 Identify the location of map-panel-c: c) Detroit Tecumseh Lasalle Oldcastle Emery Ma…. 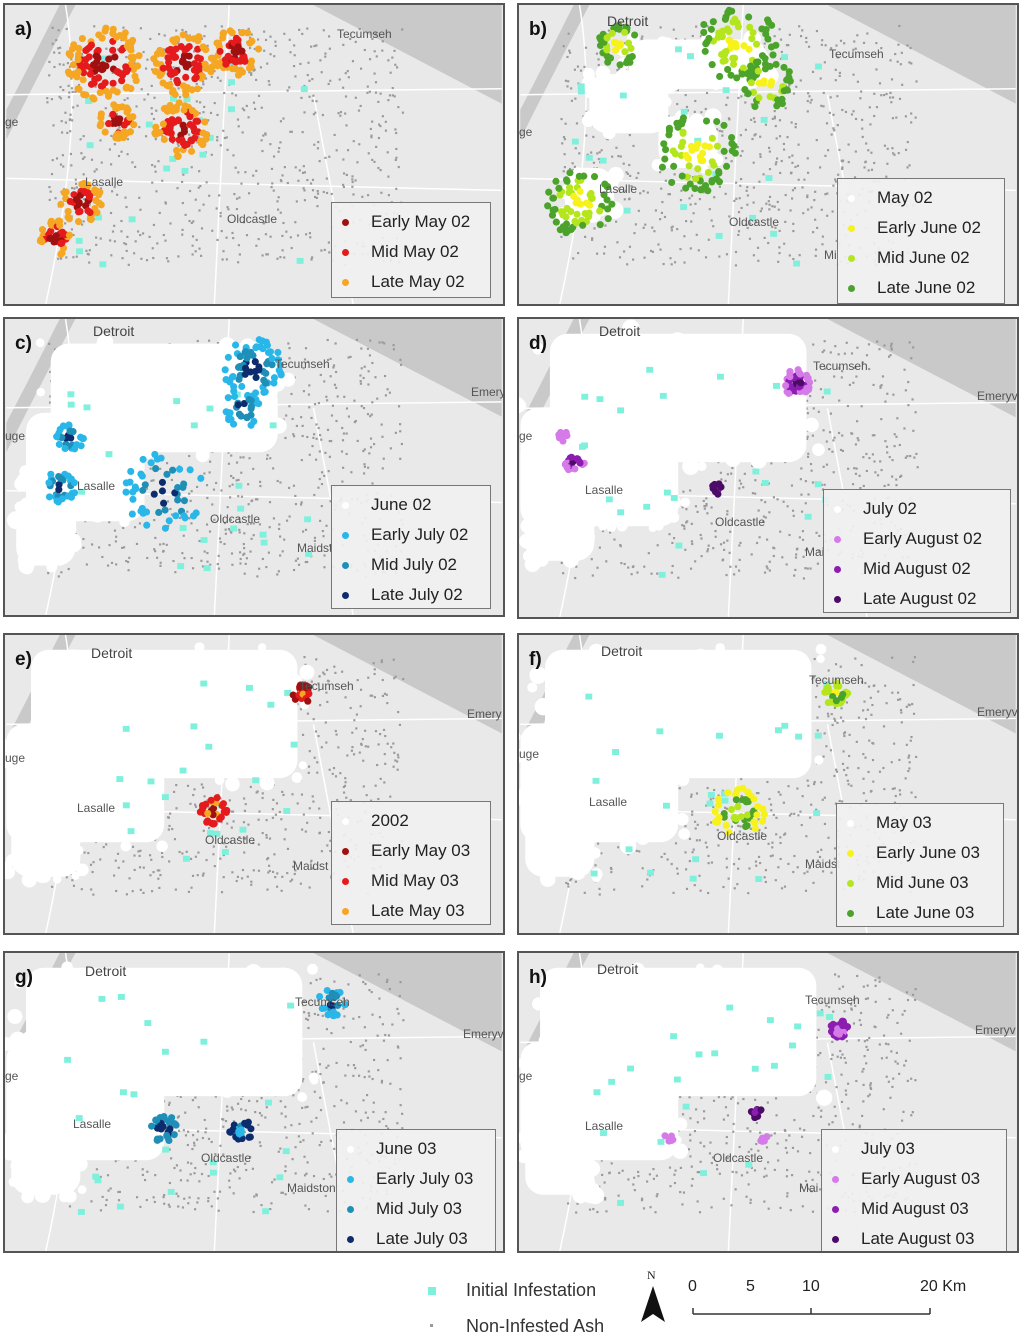
(254, 467).